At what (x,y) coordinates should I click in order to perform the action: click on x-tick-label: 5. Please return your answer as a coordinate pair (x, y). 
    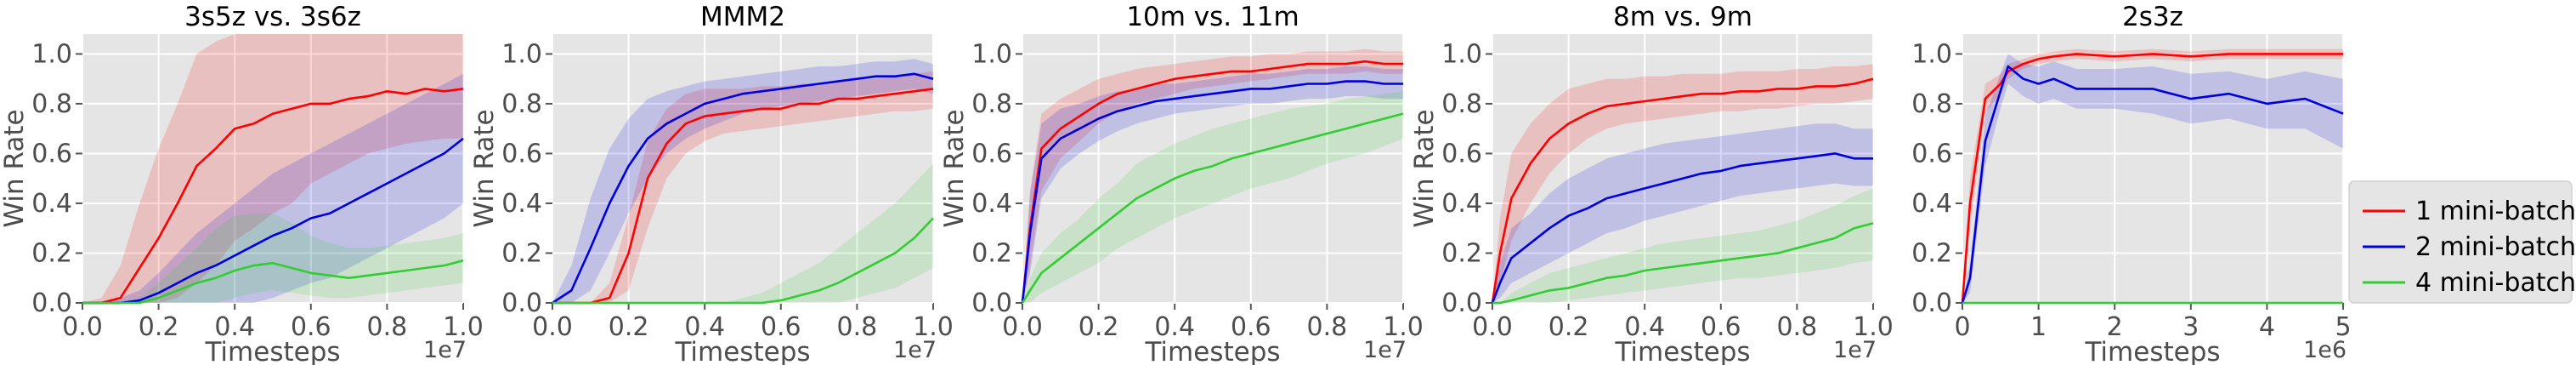
    Looking at the image, I should click on (2343, 327).